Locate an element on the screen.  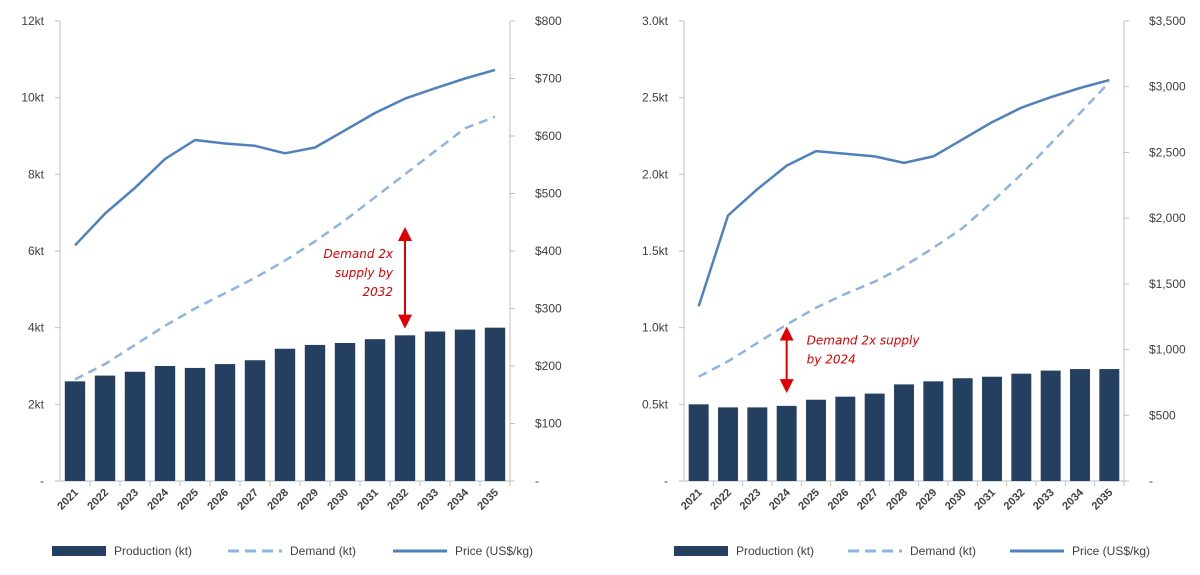
right-axis-tick-label: $3,500 is located at coordinates (1167, 21).